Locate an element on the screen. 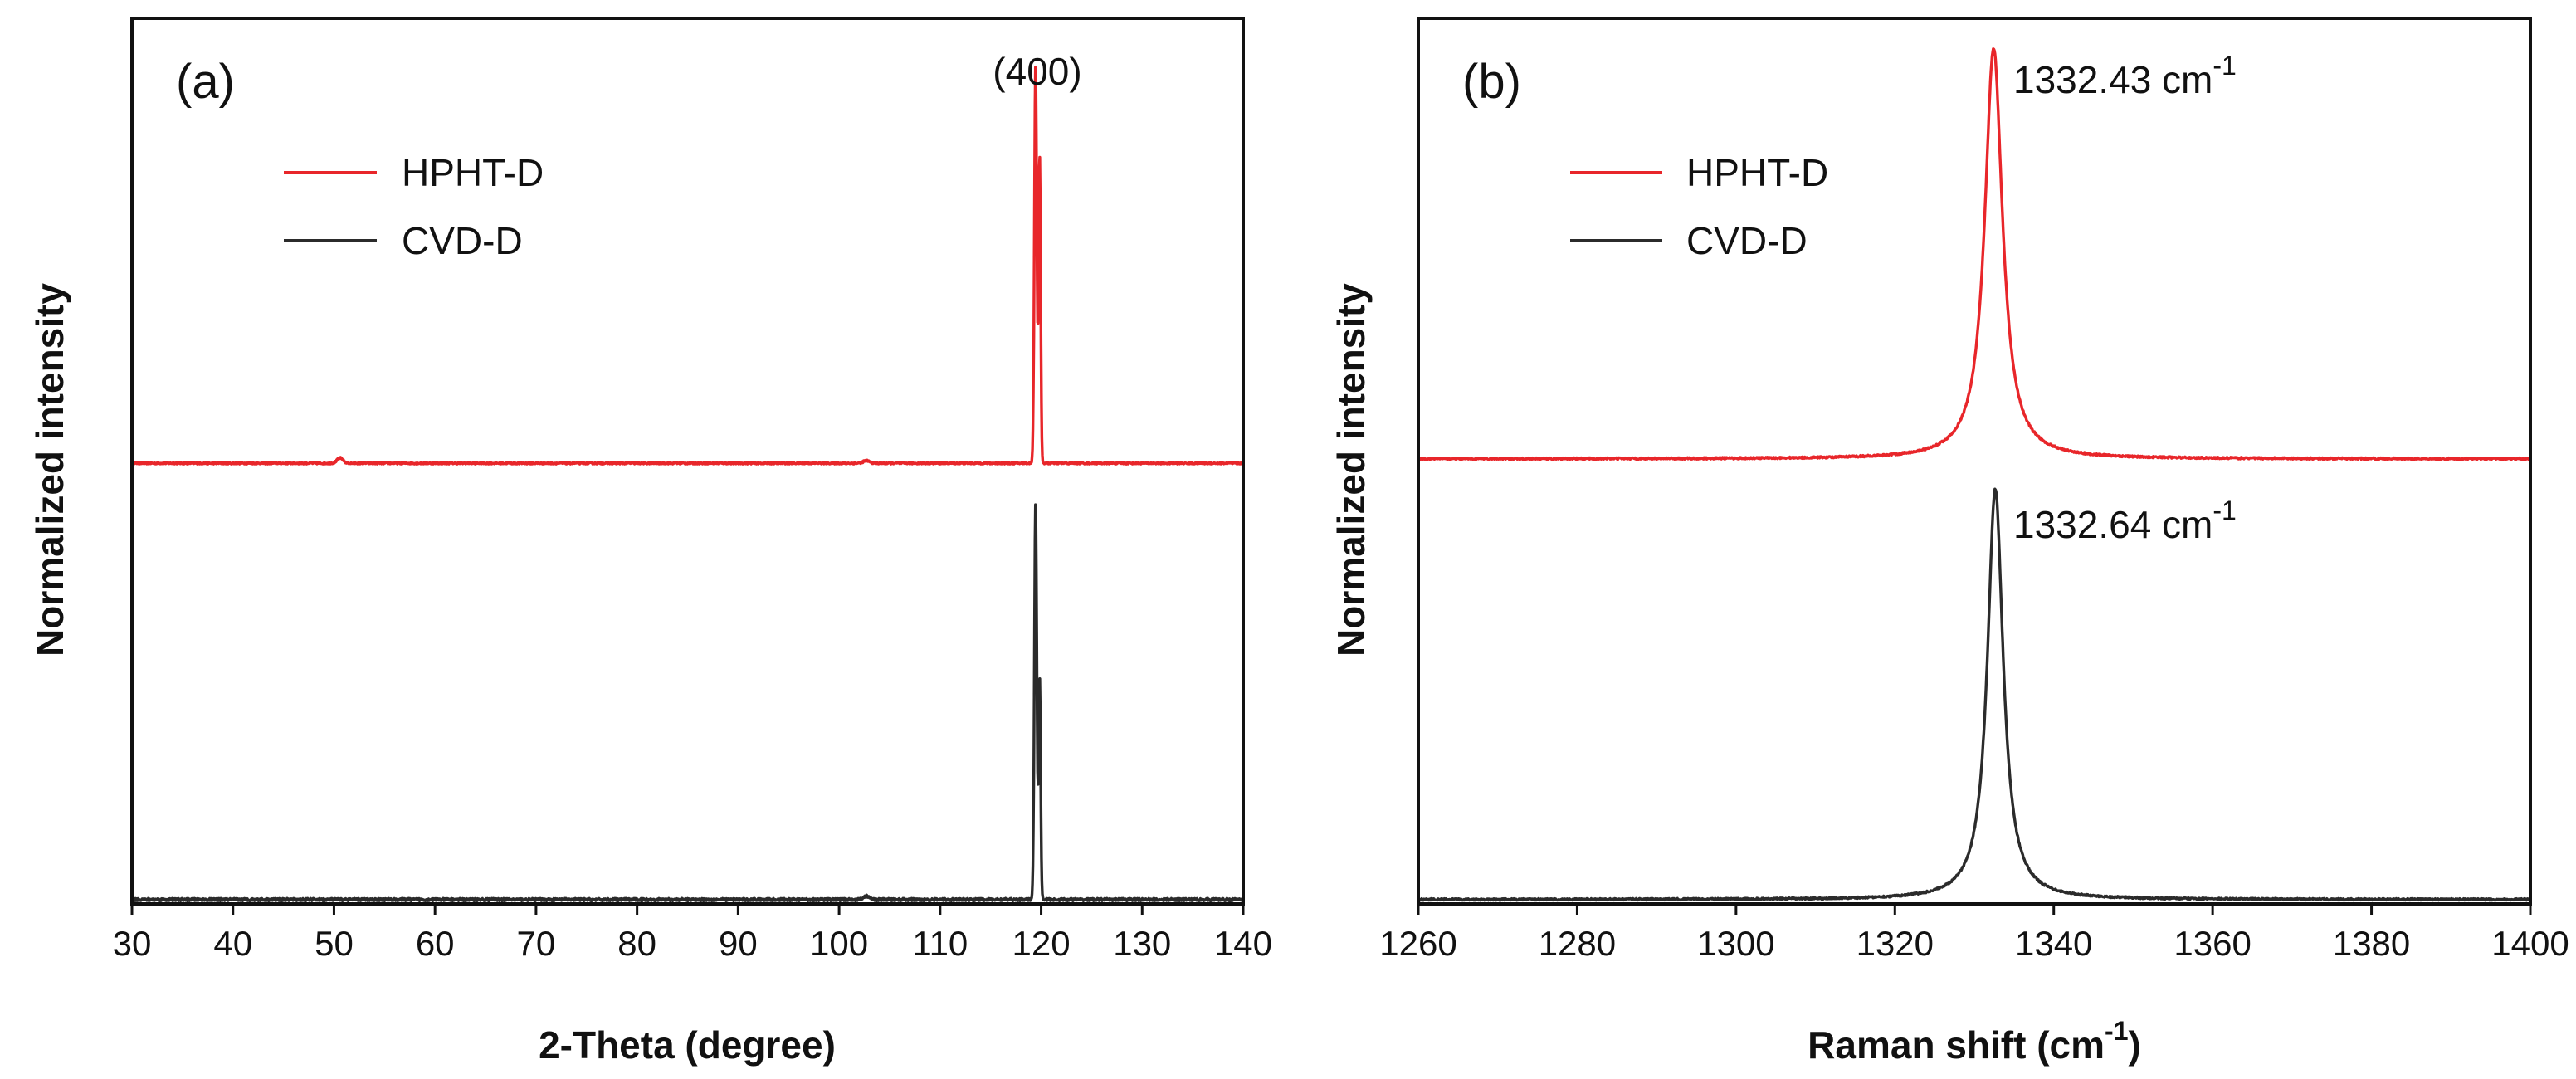  panel-b-x-axis-label: Raman shift (cm-1) is located at coordinates (1974, 1041).